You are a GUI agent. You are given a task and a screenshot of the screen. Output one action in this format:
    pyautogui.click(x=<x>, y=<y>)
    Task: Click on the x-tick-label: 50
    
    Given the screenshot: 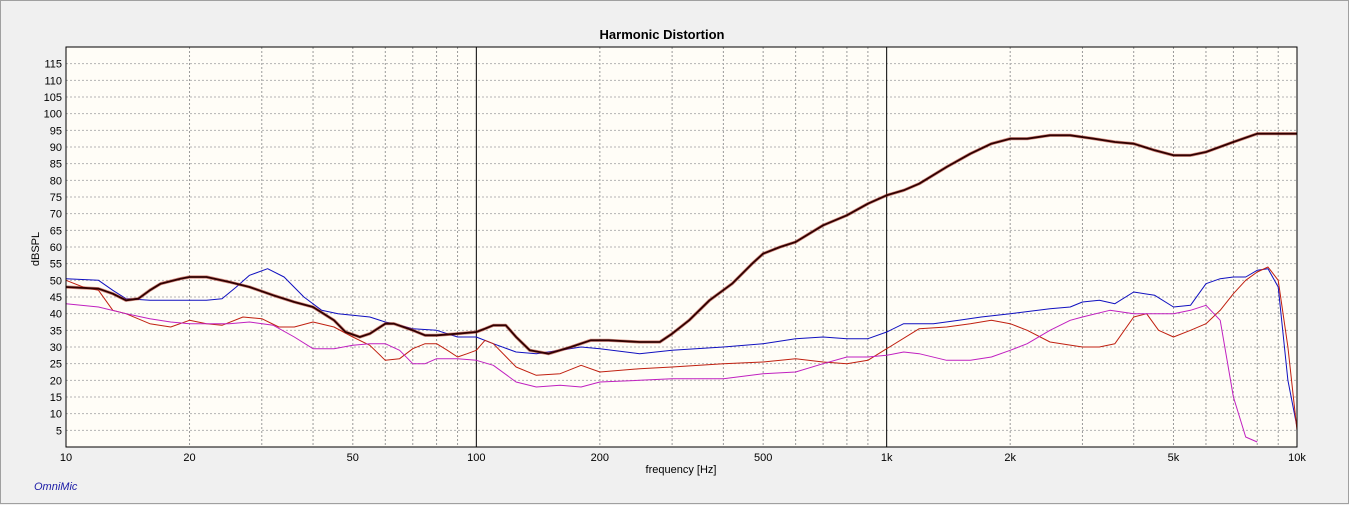 What is the action you would take?
    pyautogui.click(x=353, y=458)
    